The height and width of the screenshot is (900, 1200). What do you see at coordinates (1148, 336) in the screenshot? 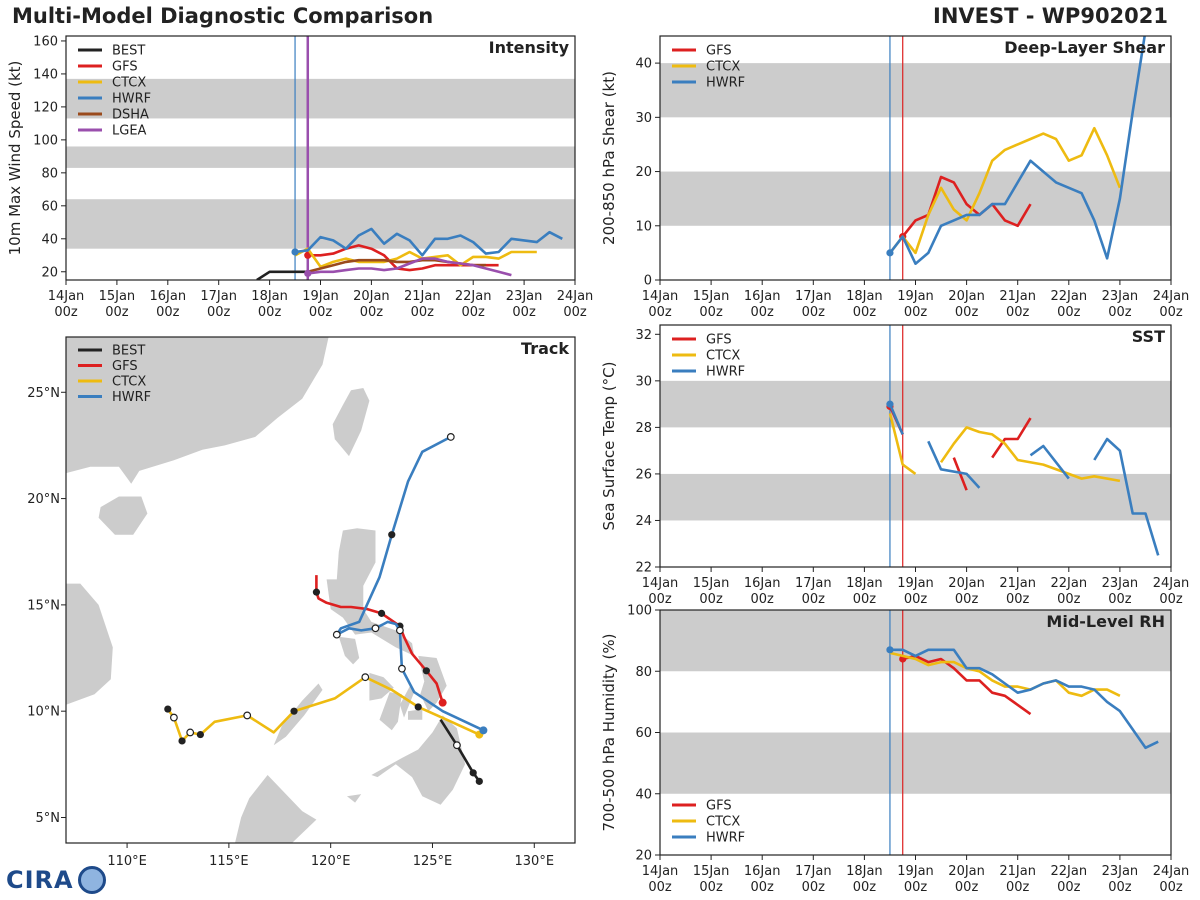
I see `sst-title: SST` at bounding box center [1148, 336].